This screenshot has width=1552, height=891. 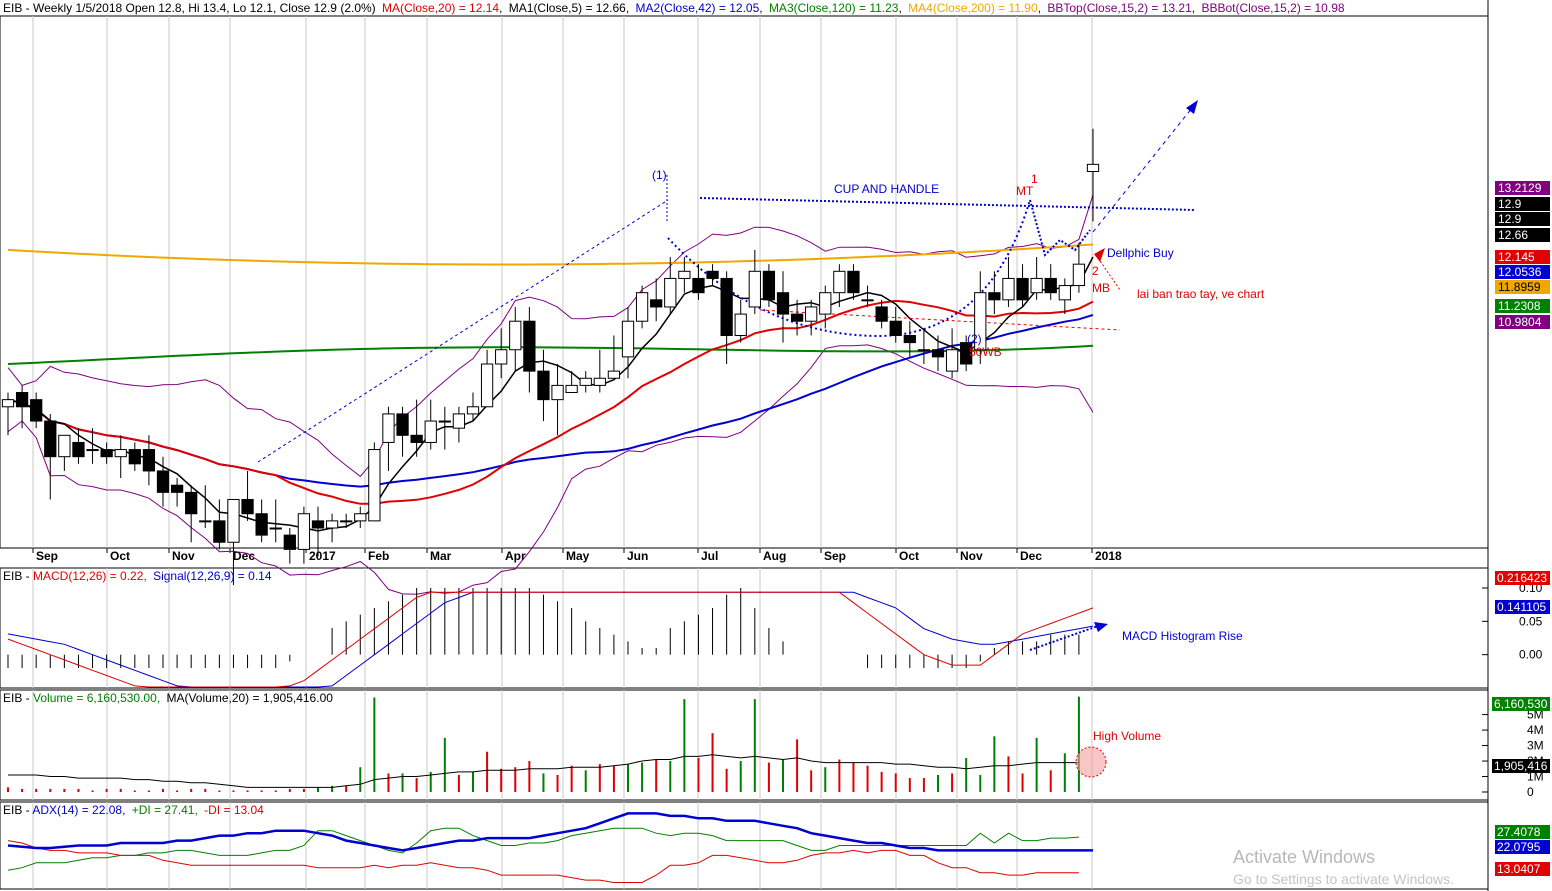 I want to click on macd-rise-arrow-head, so click(x=1101, y=627).